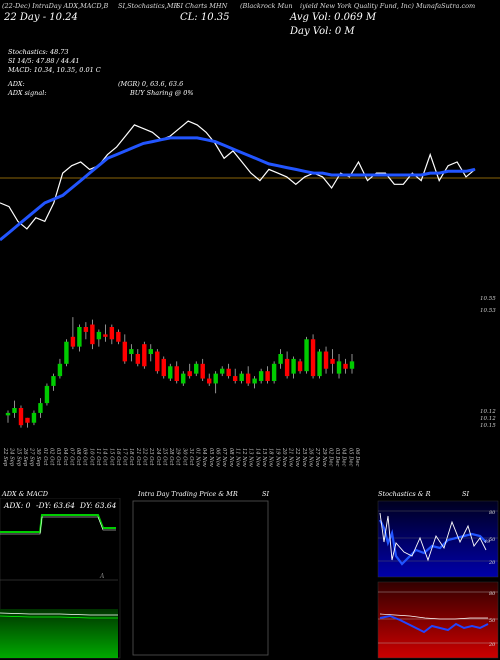 The width and height of the screenshot is (500, 660). Describe the element at coordinates (164, 456) in the screenshot. I see `date-tick-label: 25 Oct` at that location.